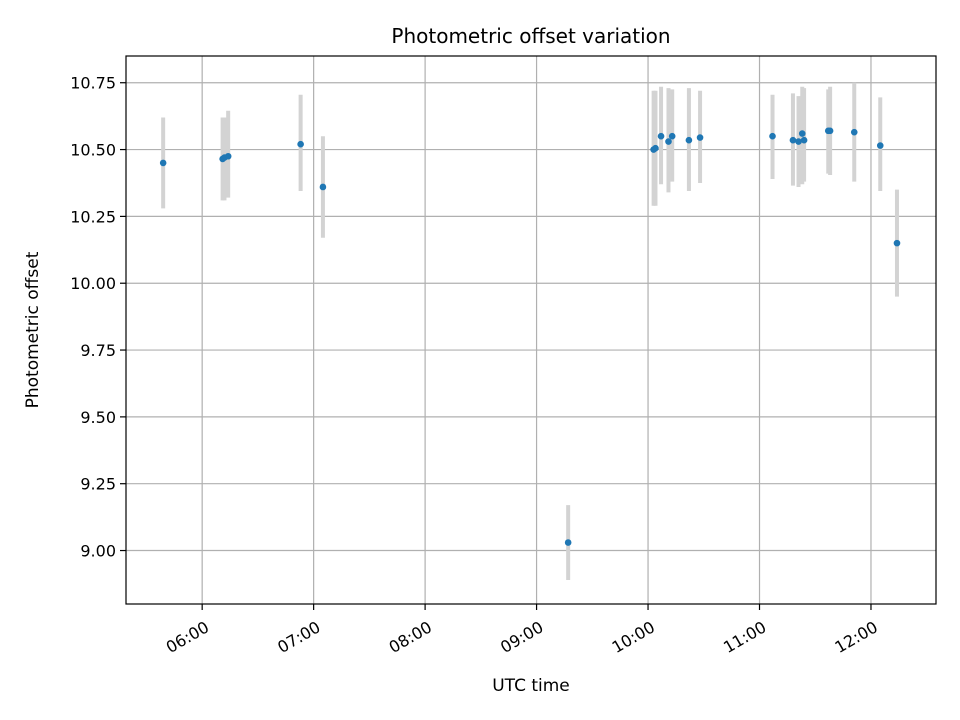 The width and height of the screenshot is (960, 720). Describe the element at coordinates (98, 484) in the screenshot. I see `y-tick-label: 9.25` at that location.